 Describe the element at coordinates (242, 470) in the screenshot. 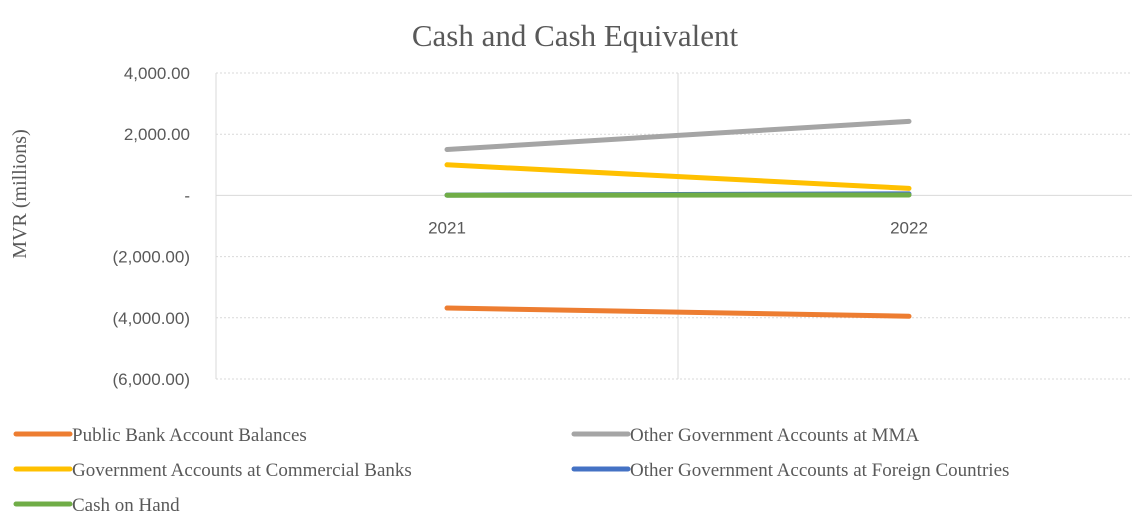

I see `legend-label: Government Accounts at Commercial Banks` at that location.